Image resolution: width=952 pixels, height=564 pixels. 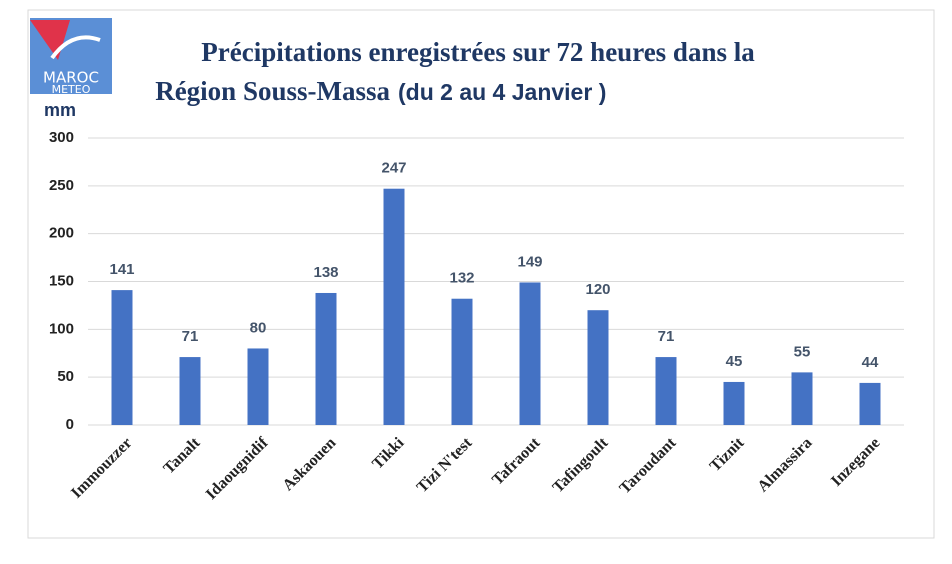 I want to click on data-label: 55, so click(x=802, y=351).